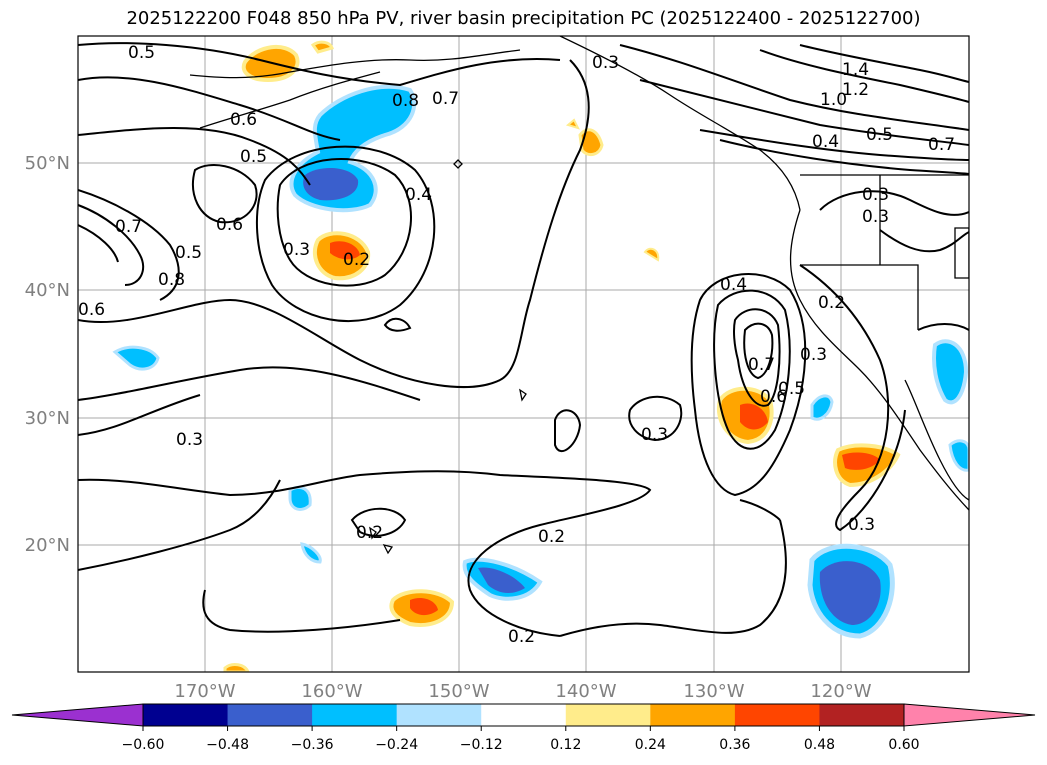  I want to click on colorbar-tick-label: 0.36, so click(734, 745).